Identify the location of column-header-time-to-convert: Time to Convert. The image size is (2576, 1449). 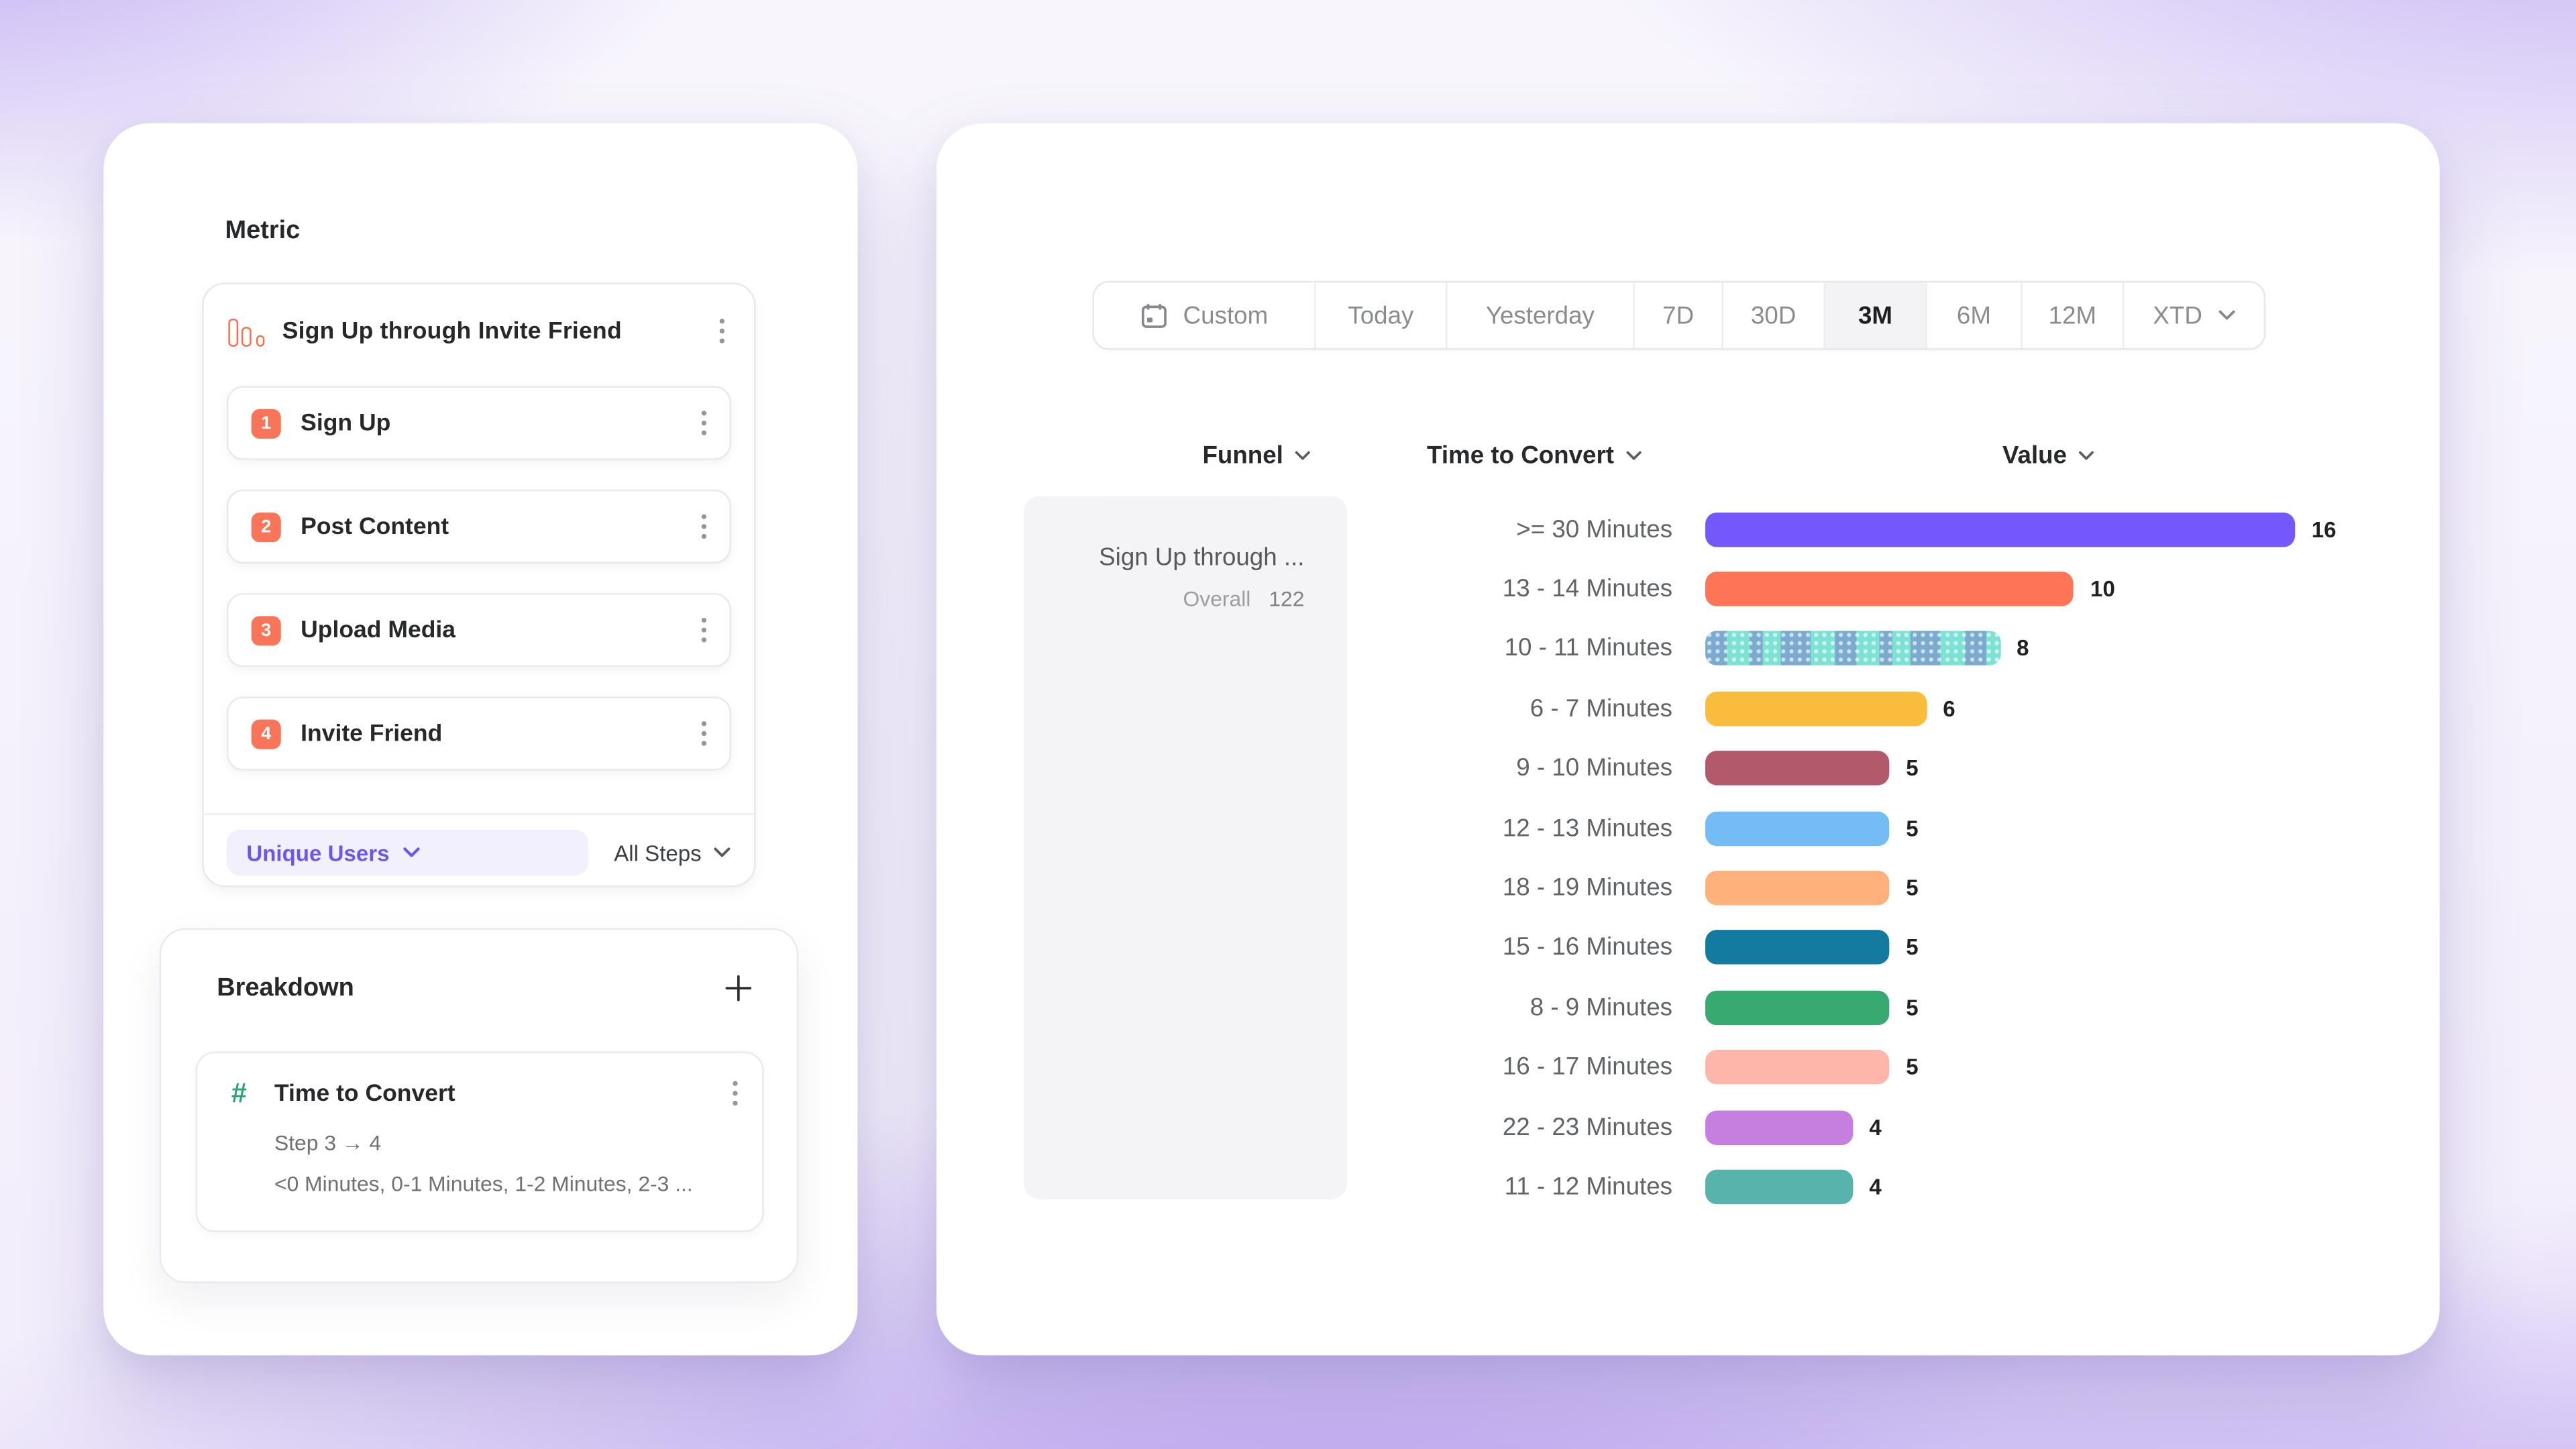
(1534, 456).